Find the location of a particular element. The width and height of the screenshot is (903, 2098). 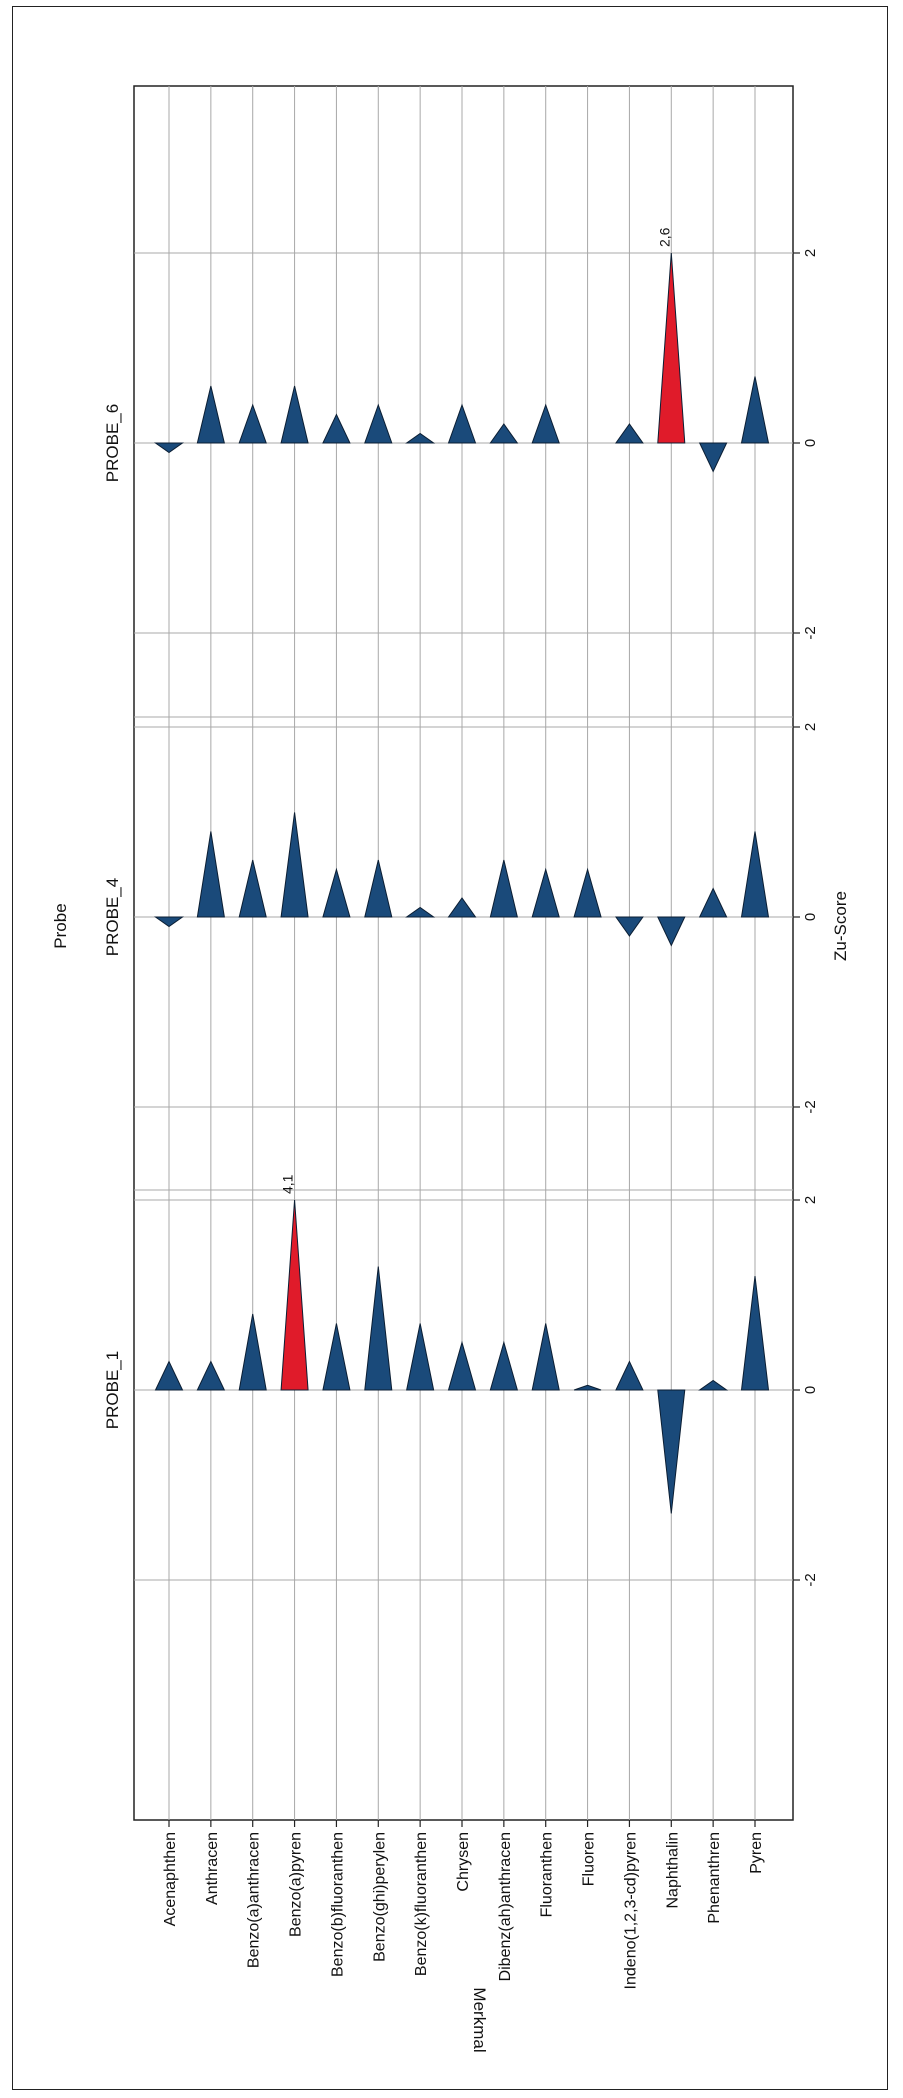

category-label: Indeno(1,2,3-cd)pyren is located at coordinates (630, 1910).